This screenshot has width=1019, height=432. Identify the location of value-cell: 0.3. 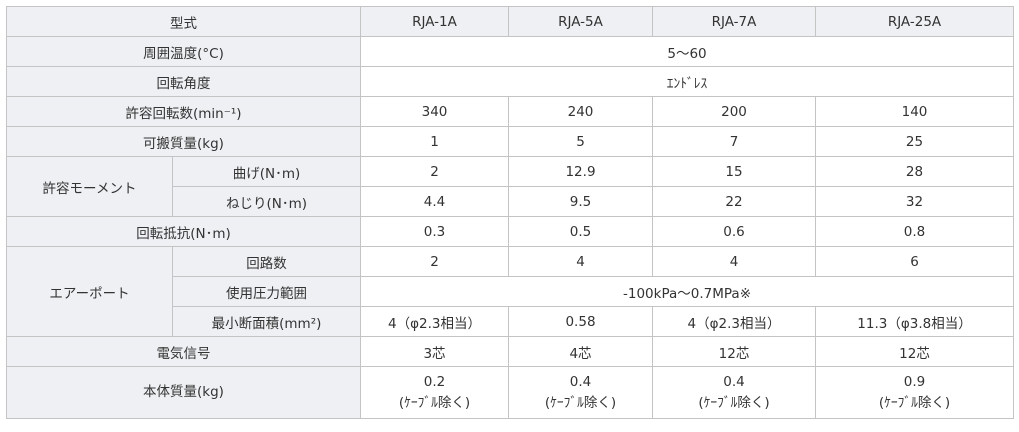
(434, 231).